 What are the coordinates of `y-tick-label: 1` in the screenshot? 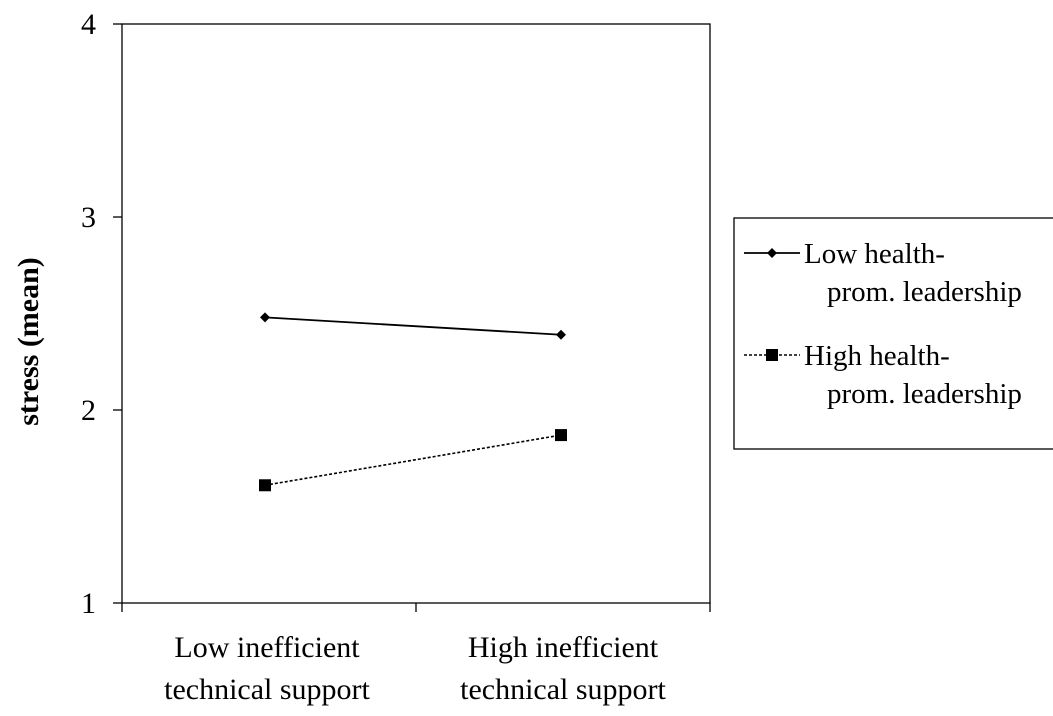 It's located at (88, 603).